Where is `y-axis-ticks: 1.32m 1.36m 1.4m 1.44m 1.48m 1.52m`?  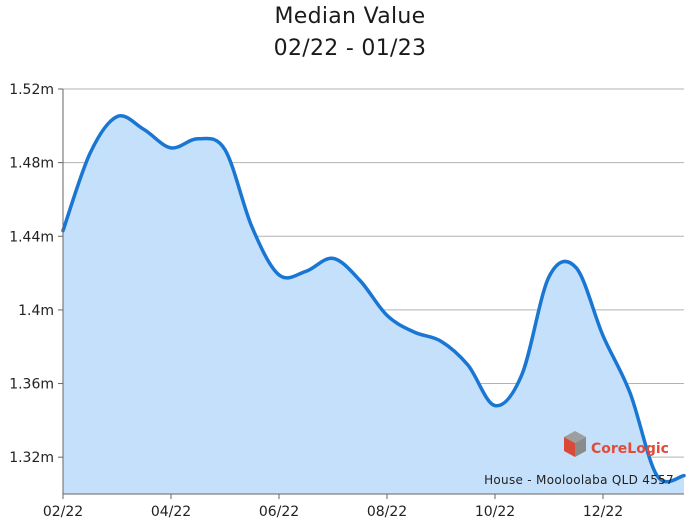
y-axis-ticks: 1.32m 1.36m 1.4m 1.44m 1.48m 1.52m is located at coordinates (36, 274).